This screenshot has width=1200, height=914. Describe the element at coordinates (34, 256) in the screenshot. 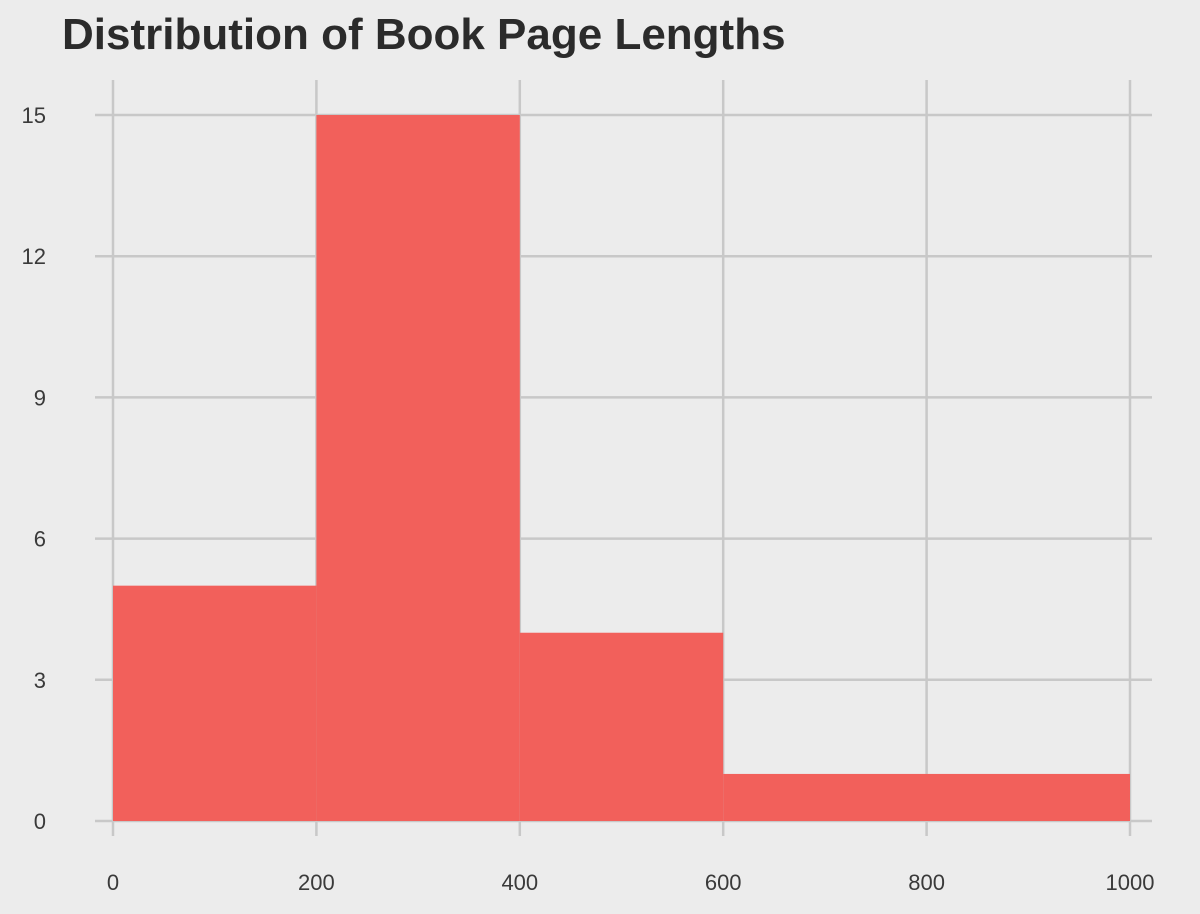

I see `y-tick-label: 12` at that location.